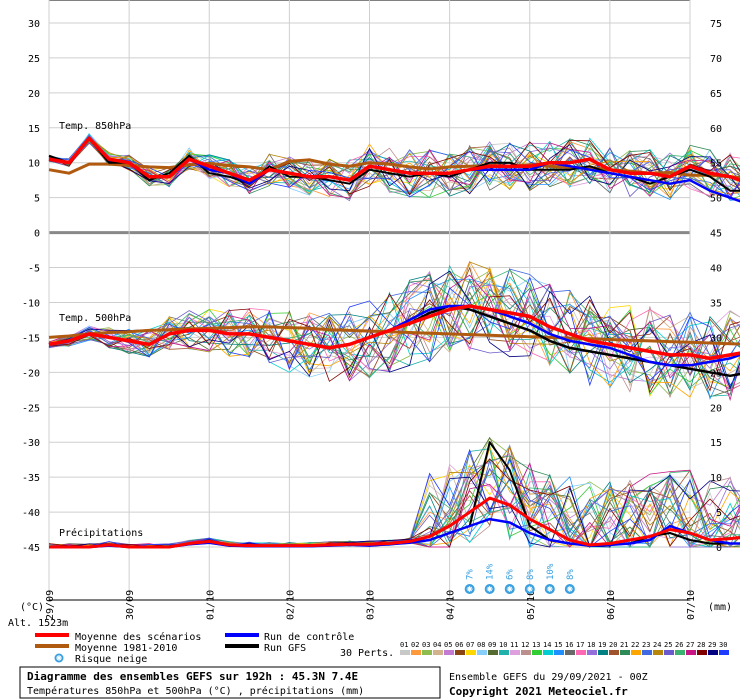 The image size is (740, 700). Describe the element at coordinates (394, 508) in the screenshot. I see `pert-precip-line` at that location.